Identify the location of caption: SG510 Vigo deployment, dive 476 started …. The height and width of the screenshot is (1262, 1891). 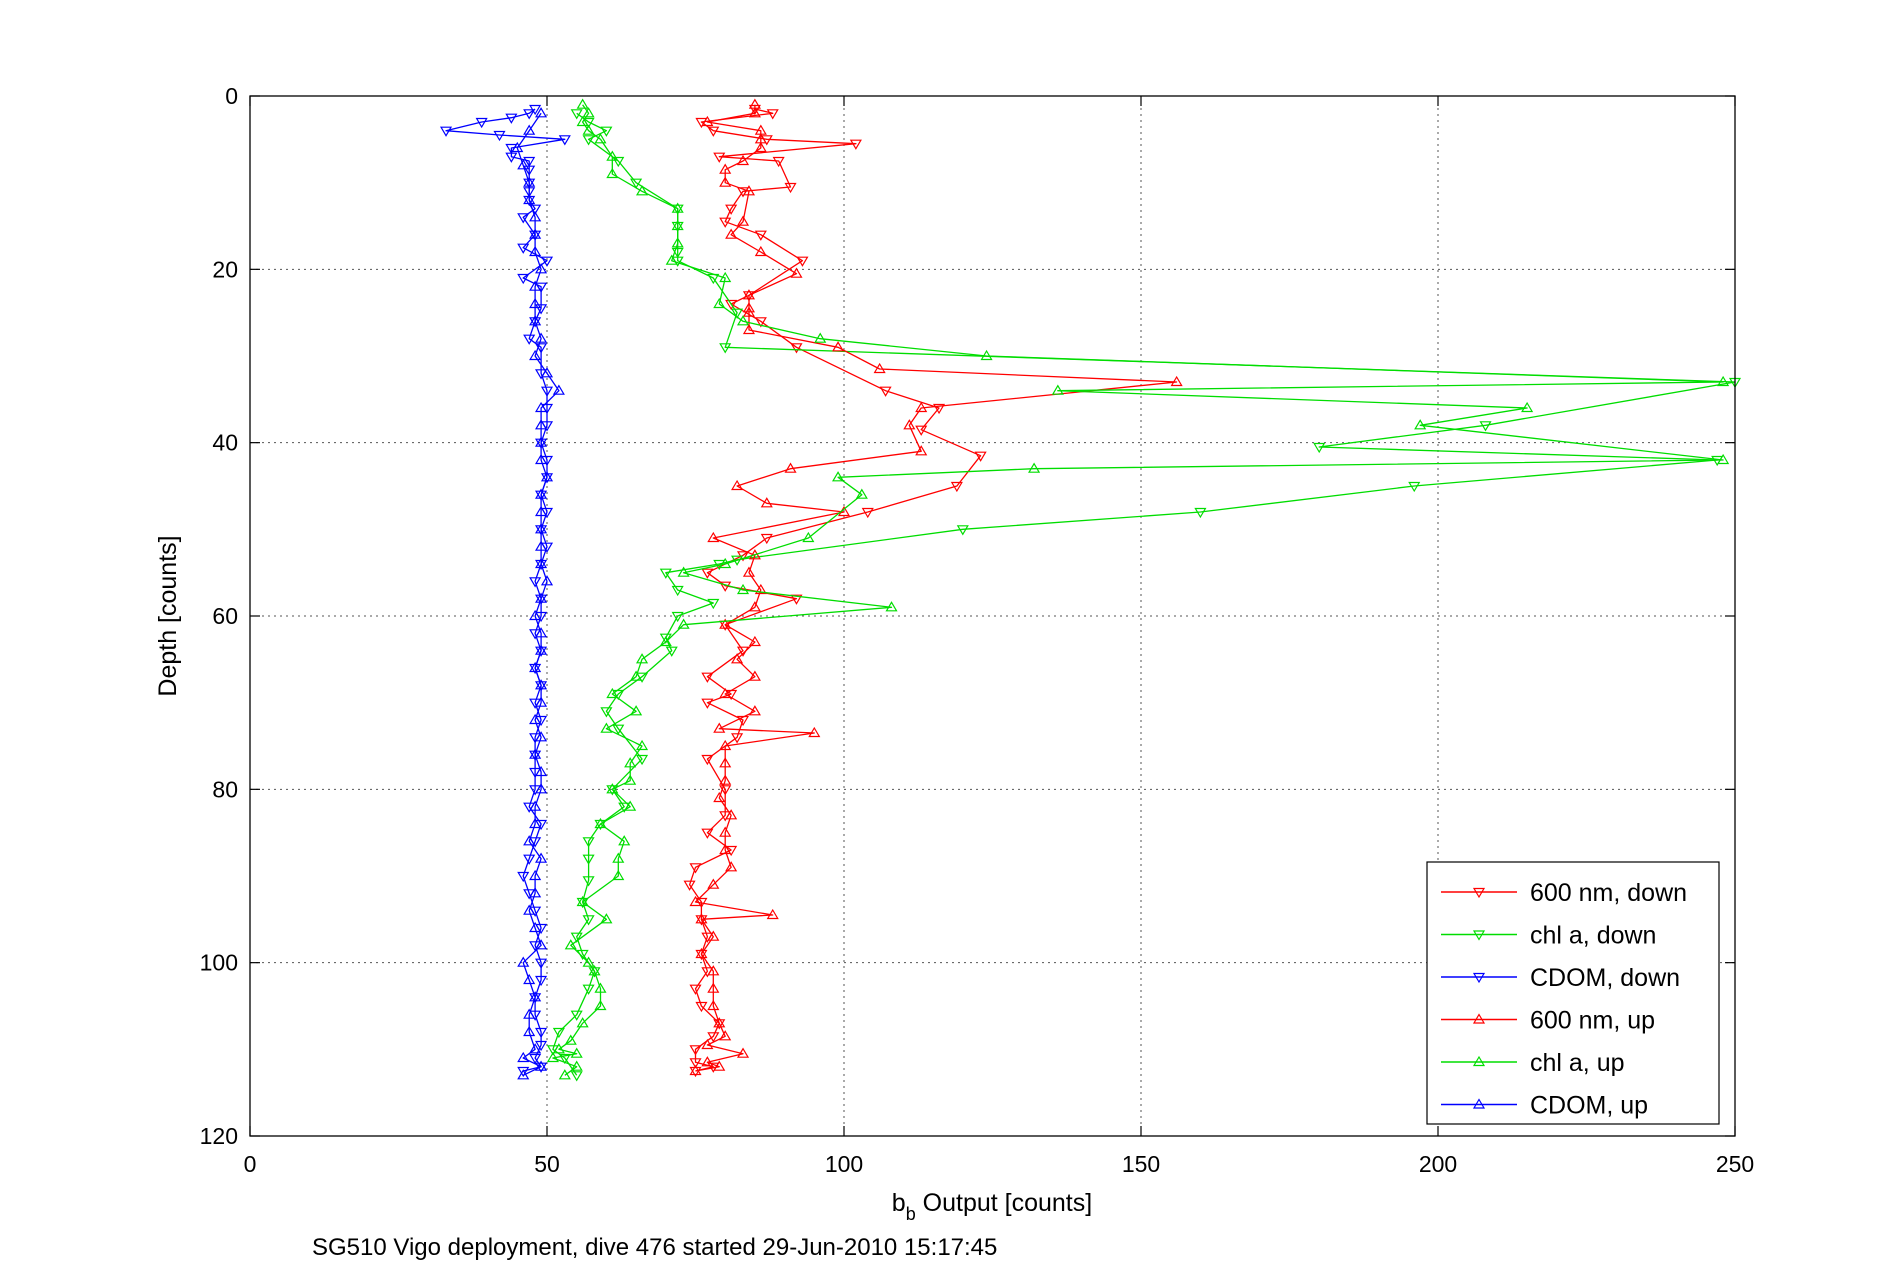
(654, 1247).